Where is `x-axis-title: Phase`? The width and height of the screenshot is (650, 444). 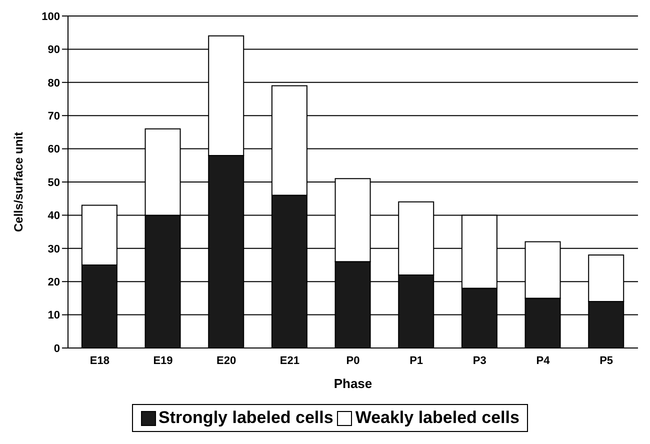
x-axis-title: Phase is located at coordinates (353, 383).